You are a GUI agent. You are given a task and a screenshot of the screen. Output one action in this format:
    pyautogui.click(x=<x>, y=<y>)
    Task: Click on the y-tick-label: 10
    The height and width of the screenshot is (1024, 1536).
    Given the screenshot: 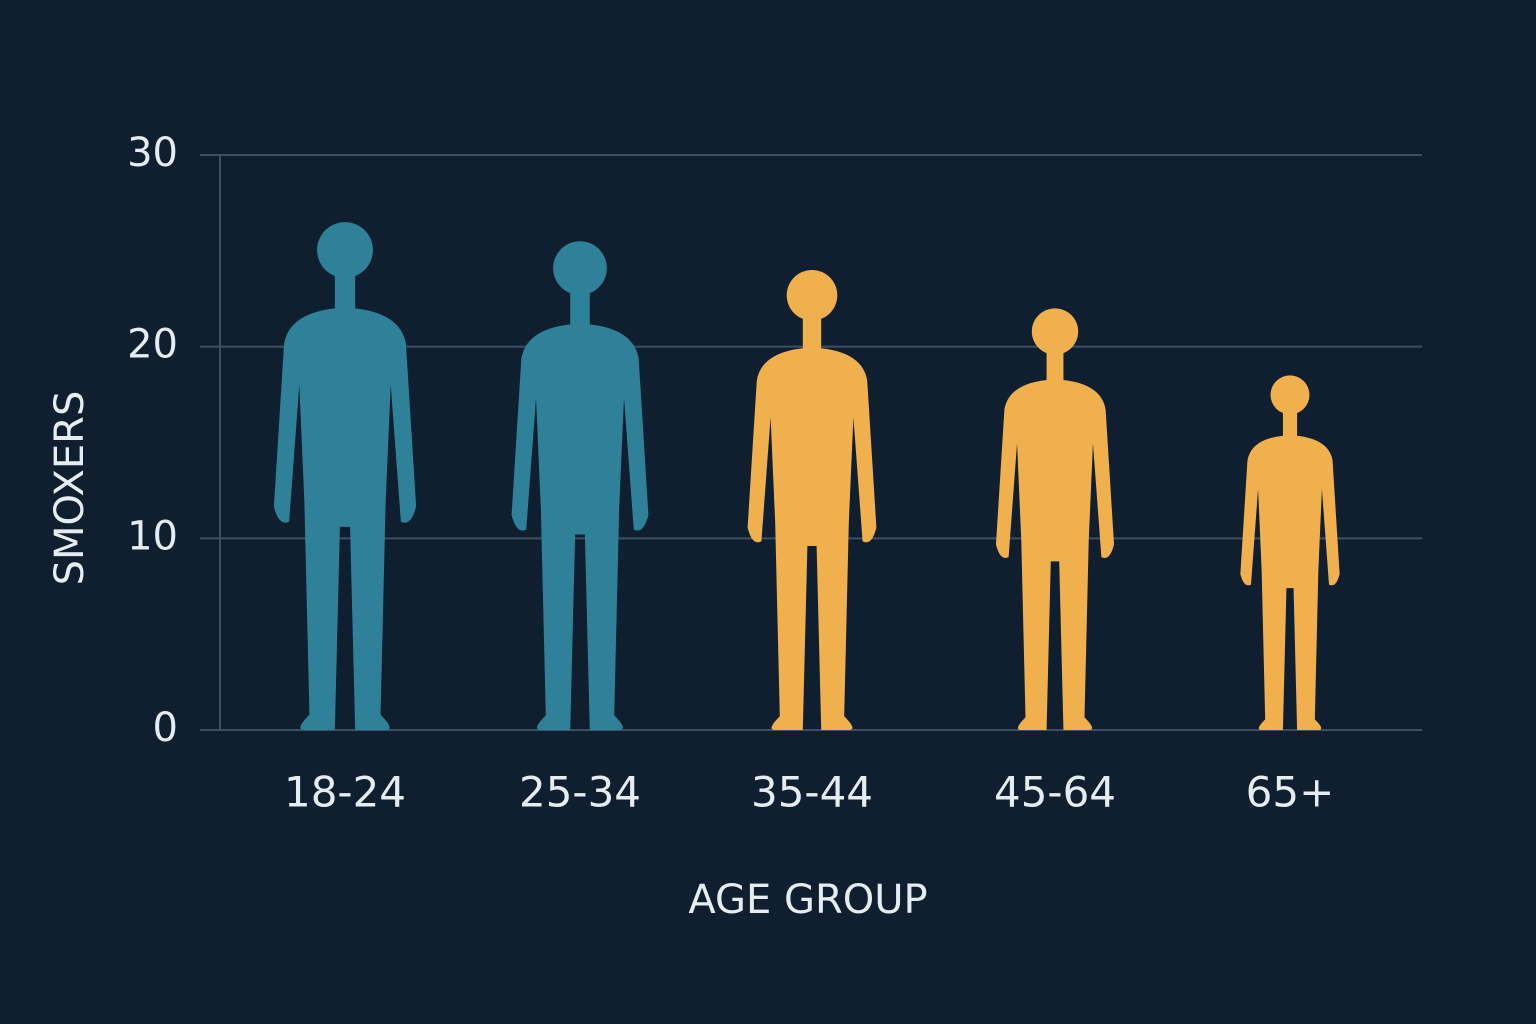 What is the action you would take?
    pyautogui.click(x=152, y=536)
    